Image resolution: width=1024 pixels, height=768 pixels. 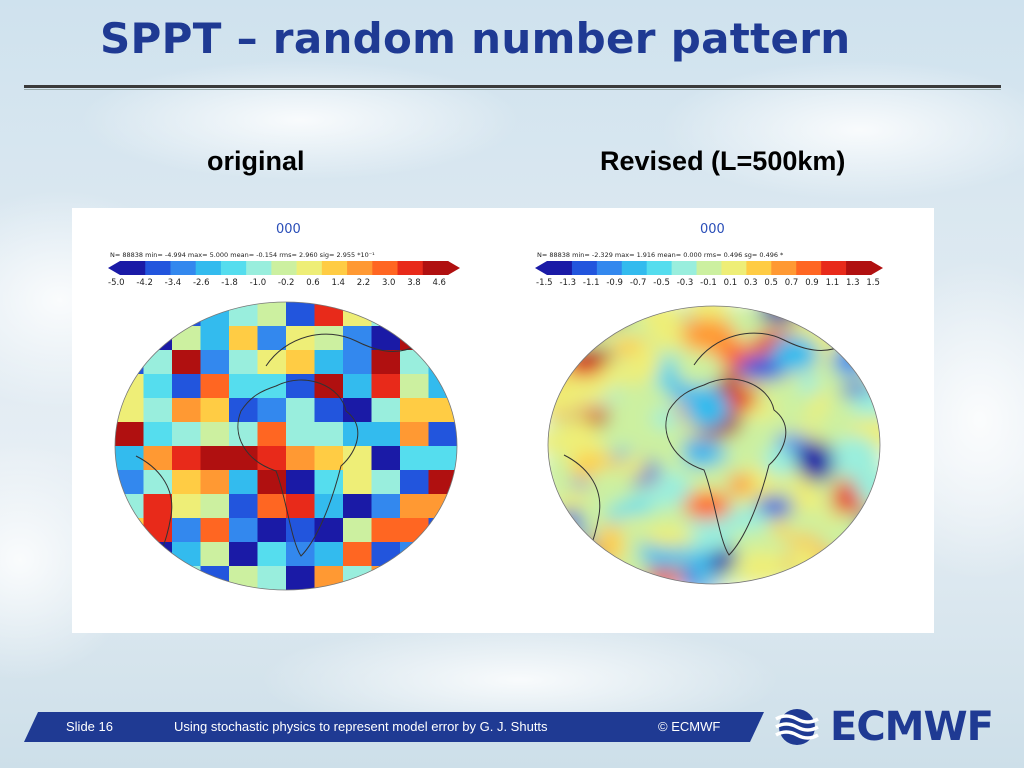 What do you see at coordinates (873, 283) in the screenshot?
I see `colorbar-tick-label: 1.5` at bounding box center [873, 283].